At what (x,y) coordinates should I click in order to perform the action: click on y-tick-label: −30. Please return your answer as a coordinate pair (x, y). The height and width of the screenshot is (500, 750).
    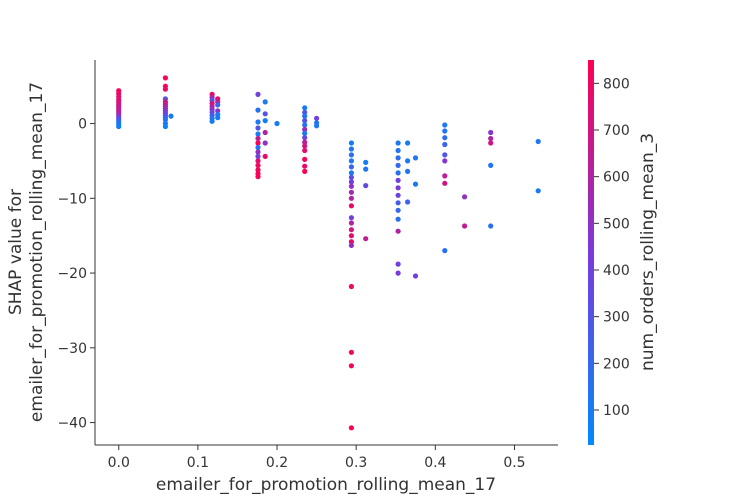
    Looking at the image, I should click on (72, 349).